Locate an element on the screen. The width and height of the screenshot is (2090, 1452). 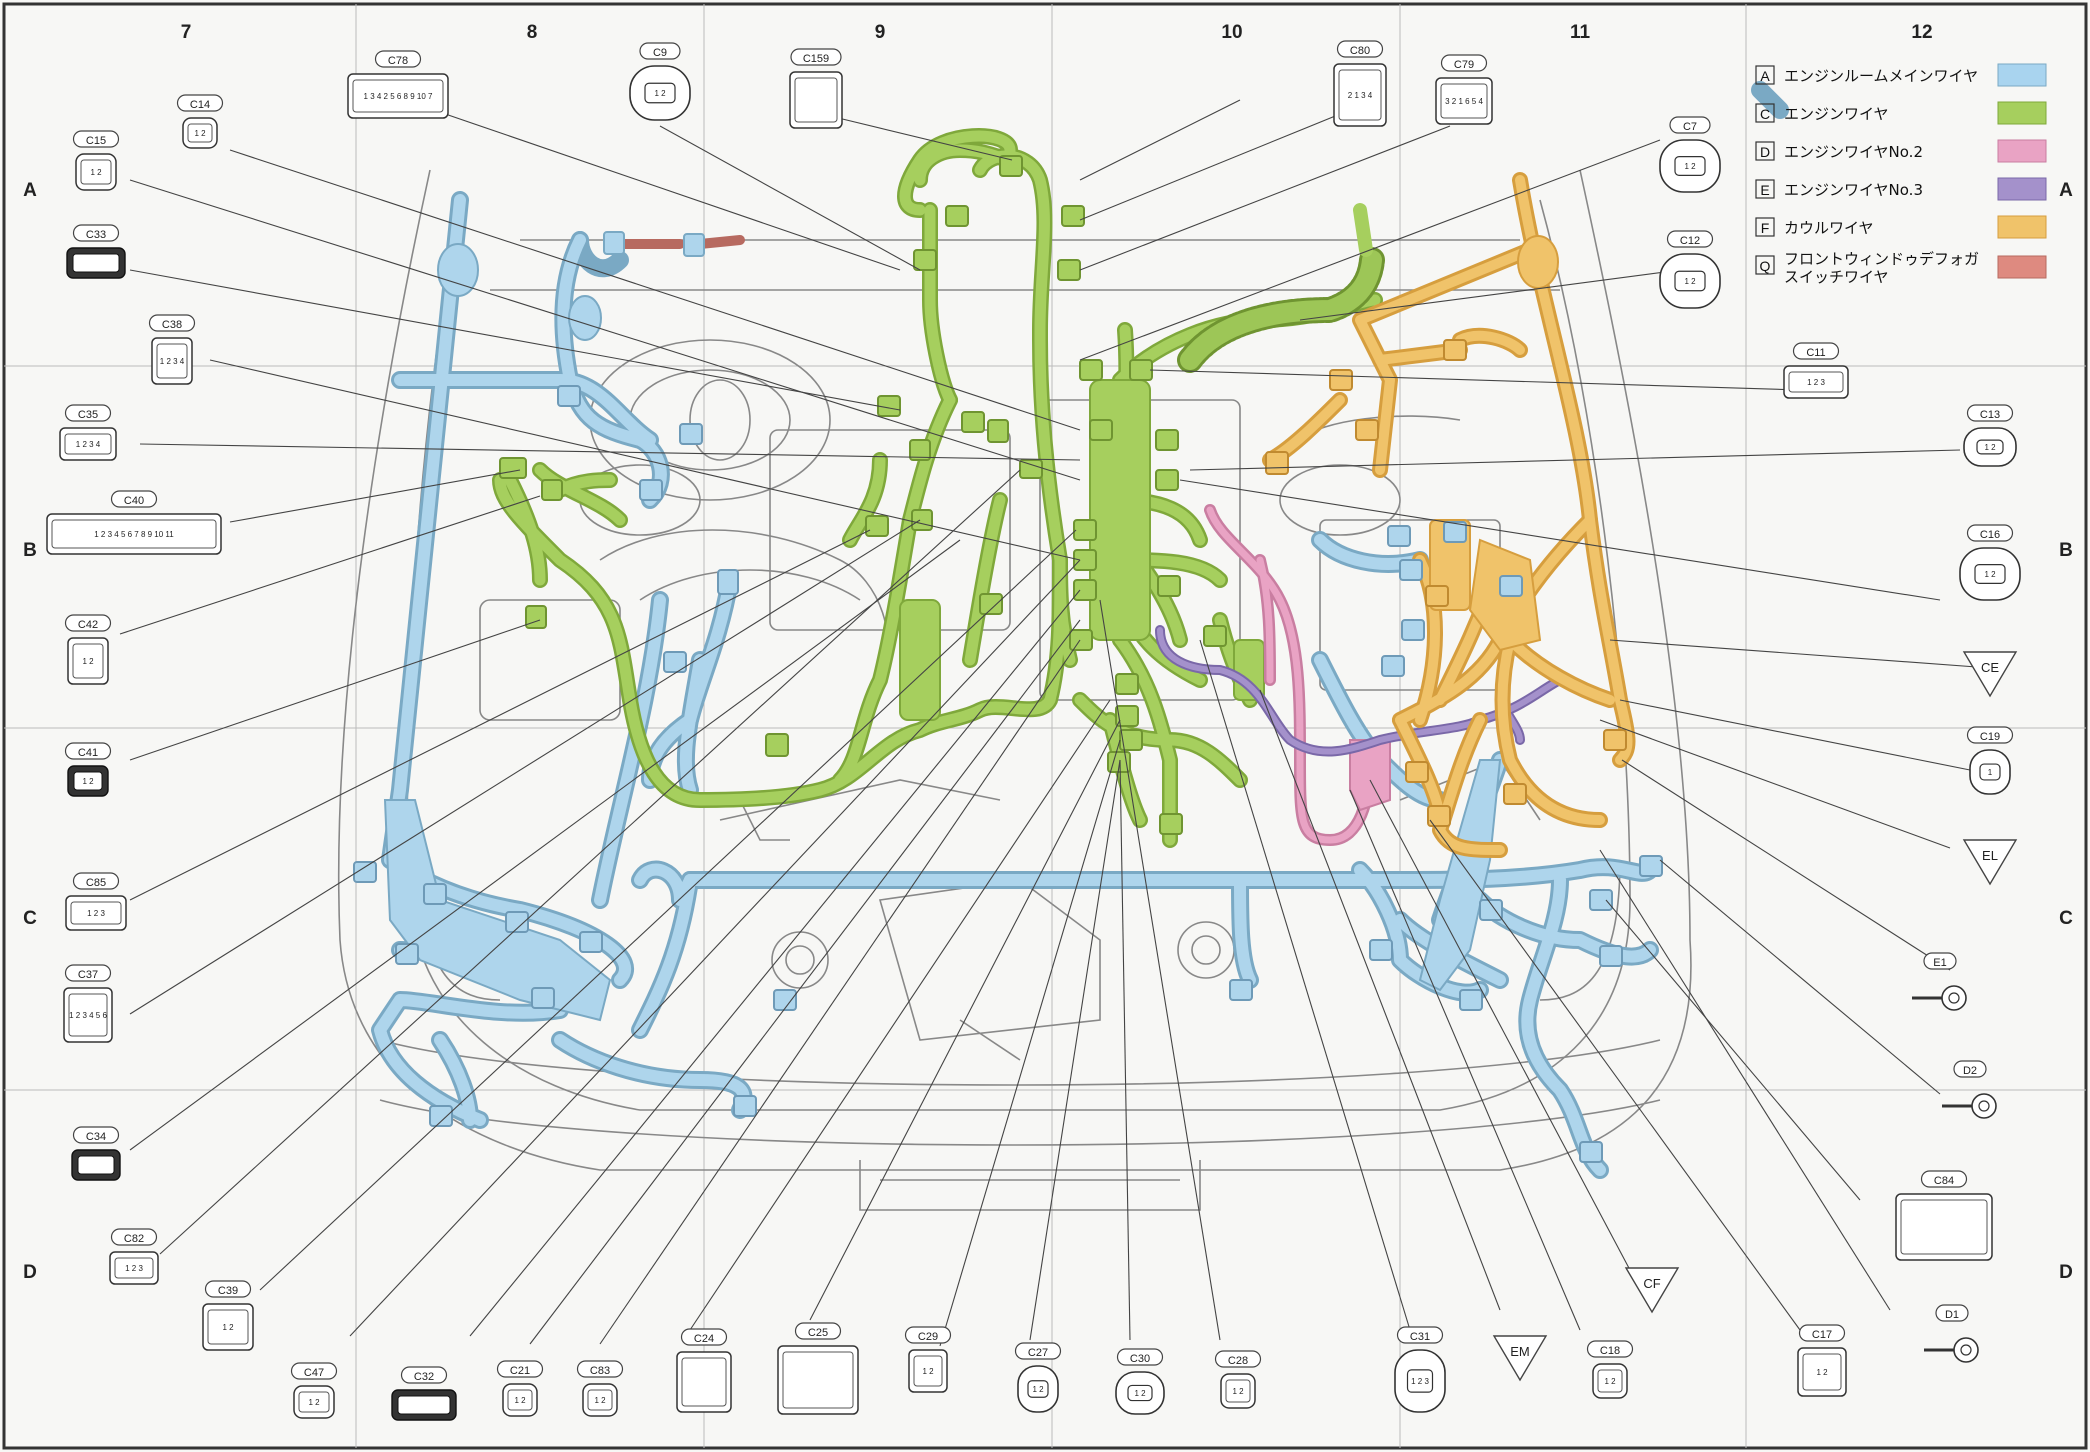
connector-c27: C27 1 2 is located at coordinates (1038, 1377).